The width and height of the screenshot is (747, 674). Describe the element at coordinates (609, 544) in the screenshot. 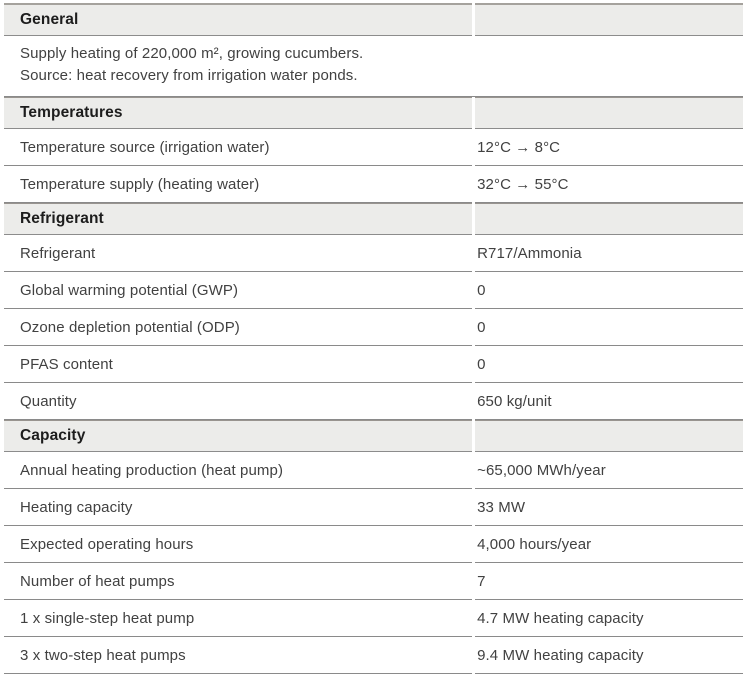

I see `spec-value: 4,000 hours/year` at that location.